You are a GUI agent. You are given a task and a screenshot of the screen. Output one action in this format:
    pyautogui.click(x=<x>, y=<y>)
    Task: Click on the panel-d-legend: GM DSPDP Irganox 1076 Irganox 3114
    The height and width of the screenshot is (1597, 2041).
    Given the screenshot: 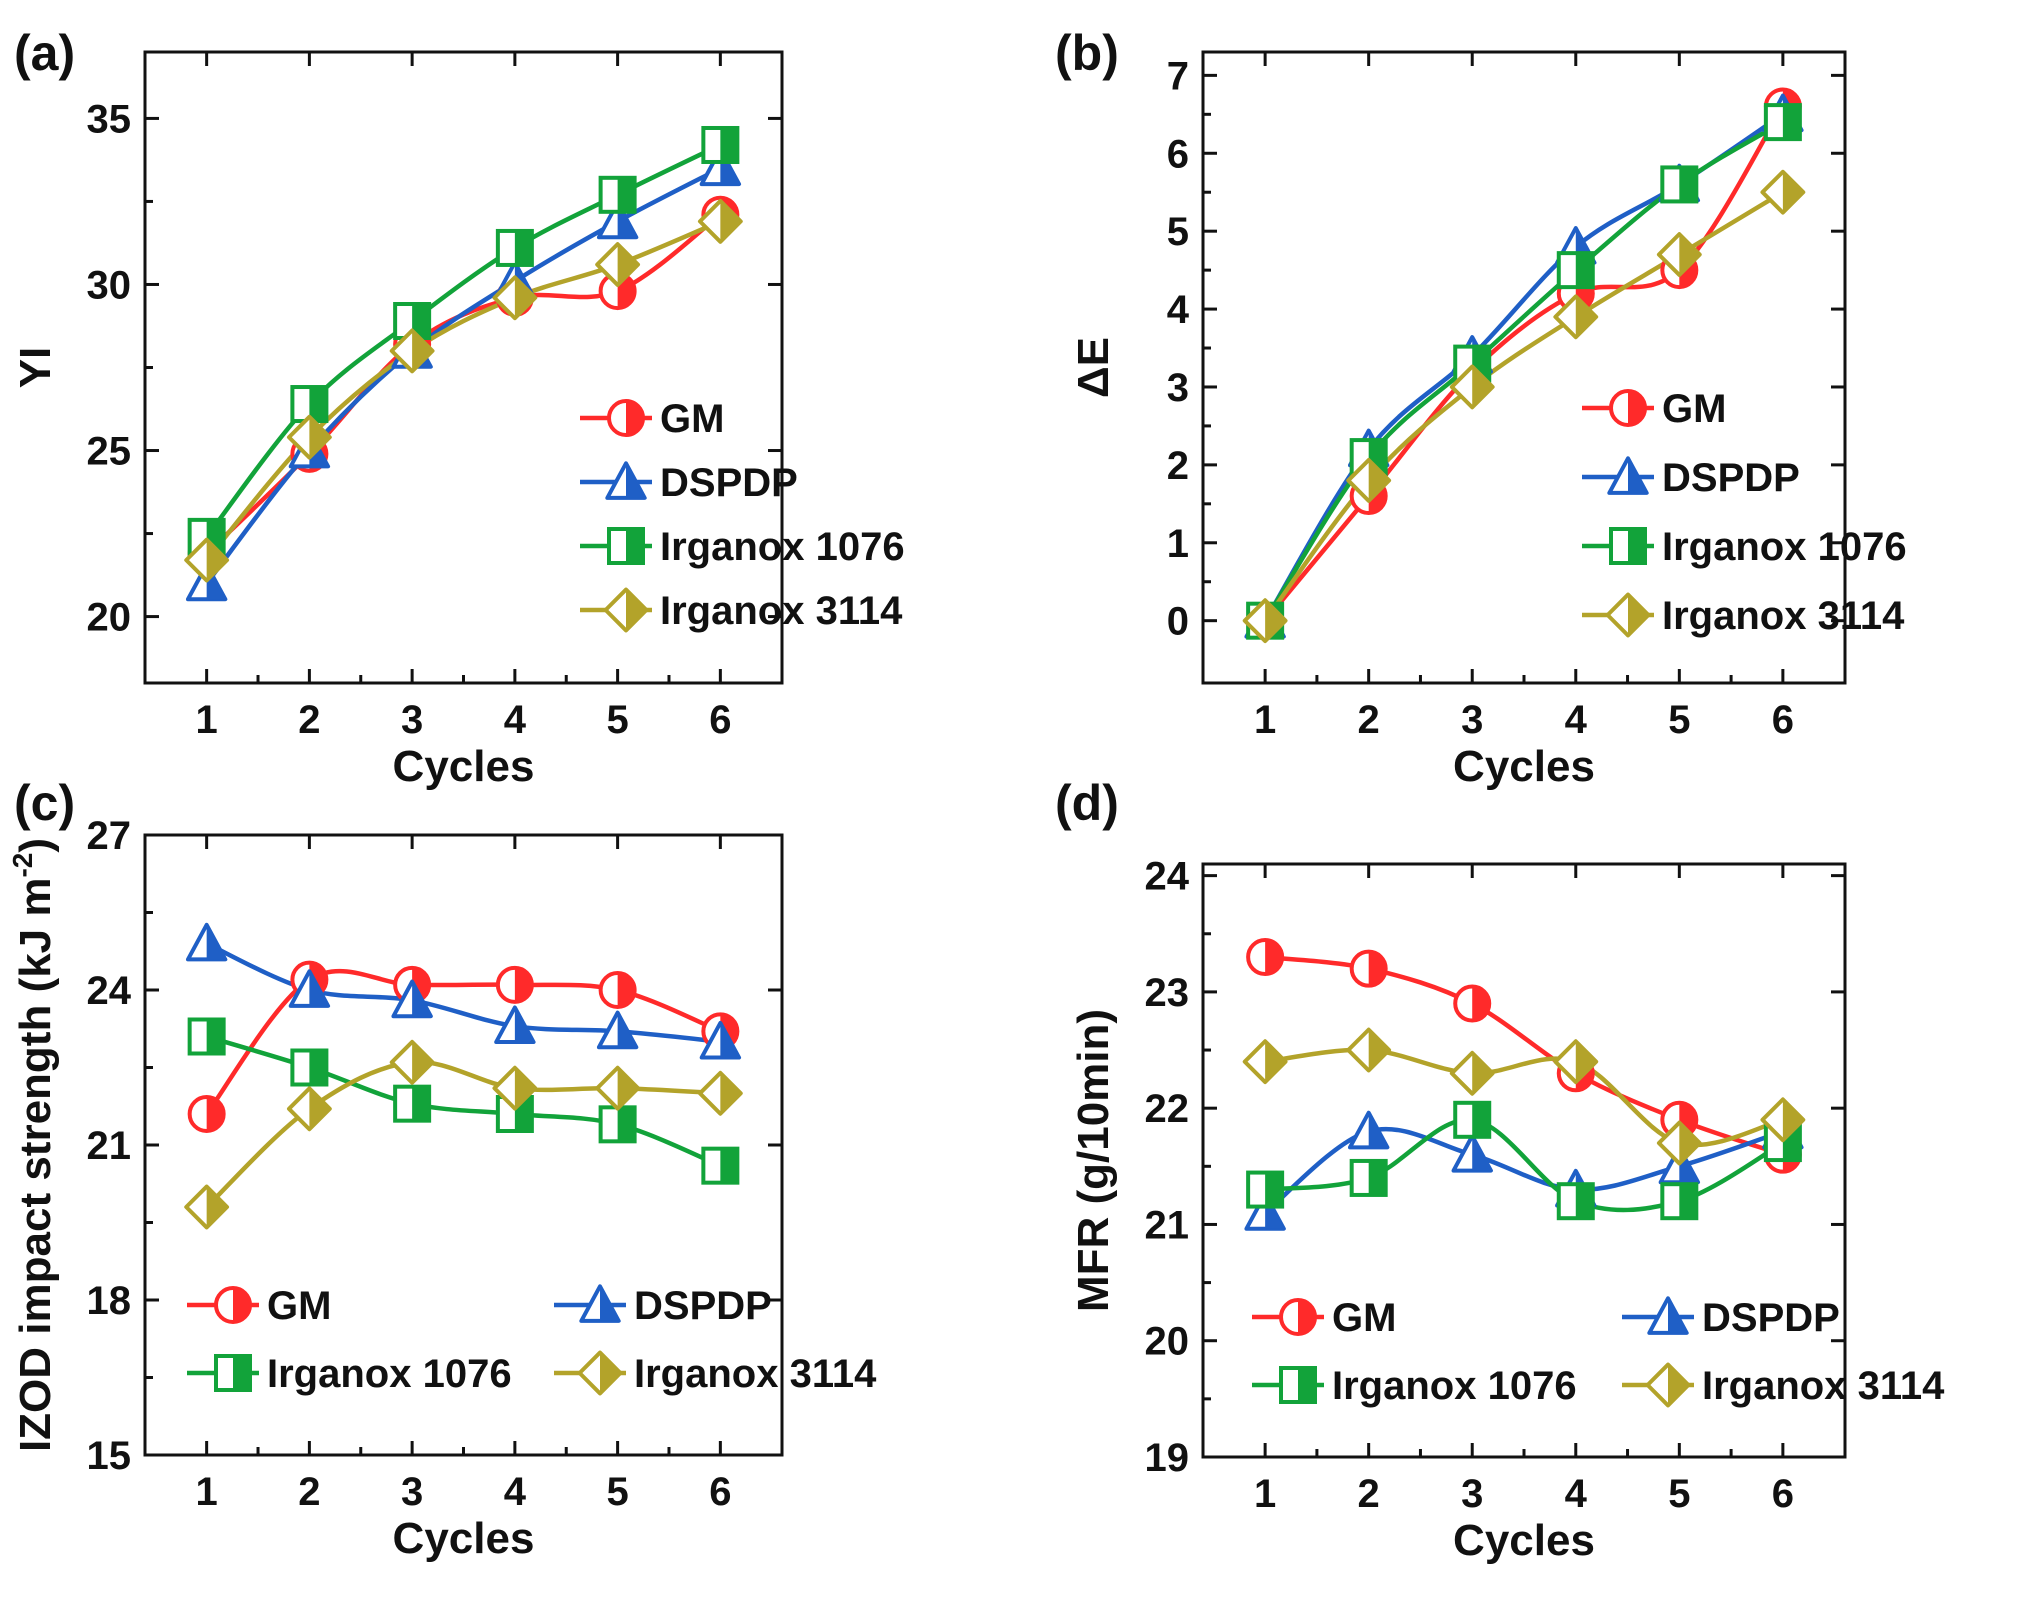 What is the action you would take?
    pyautogui.click(x=1598, y=1352)
    